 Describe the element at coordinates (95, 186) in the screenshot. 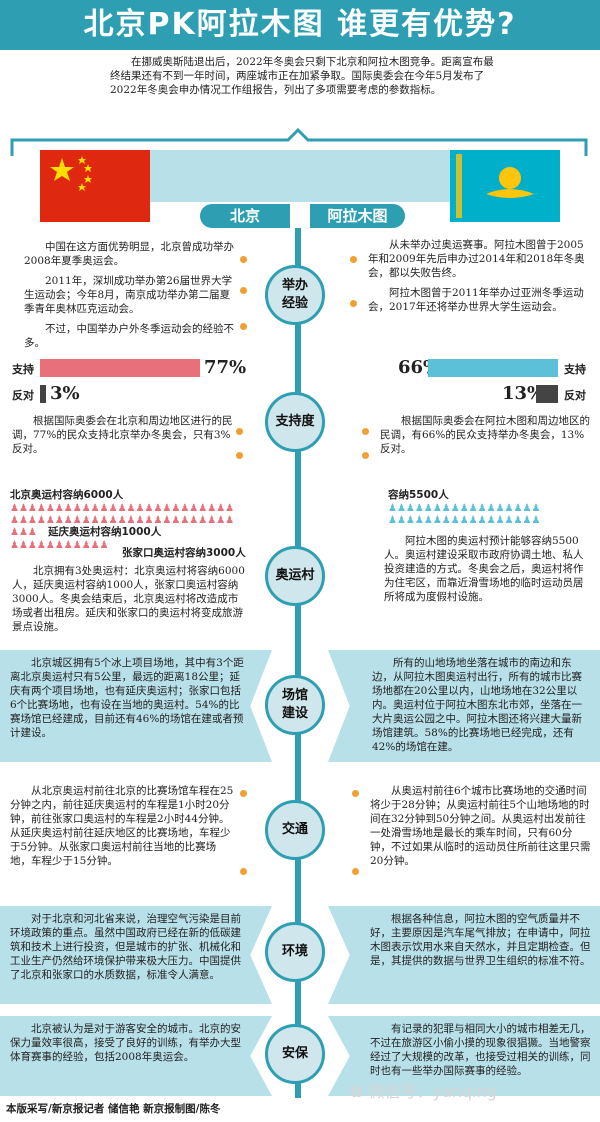

I see `china-flag` at that location.